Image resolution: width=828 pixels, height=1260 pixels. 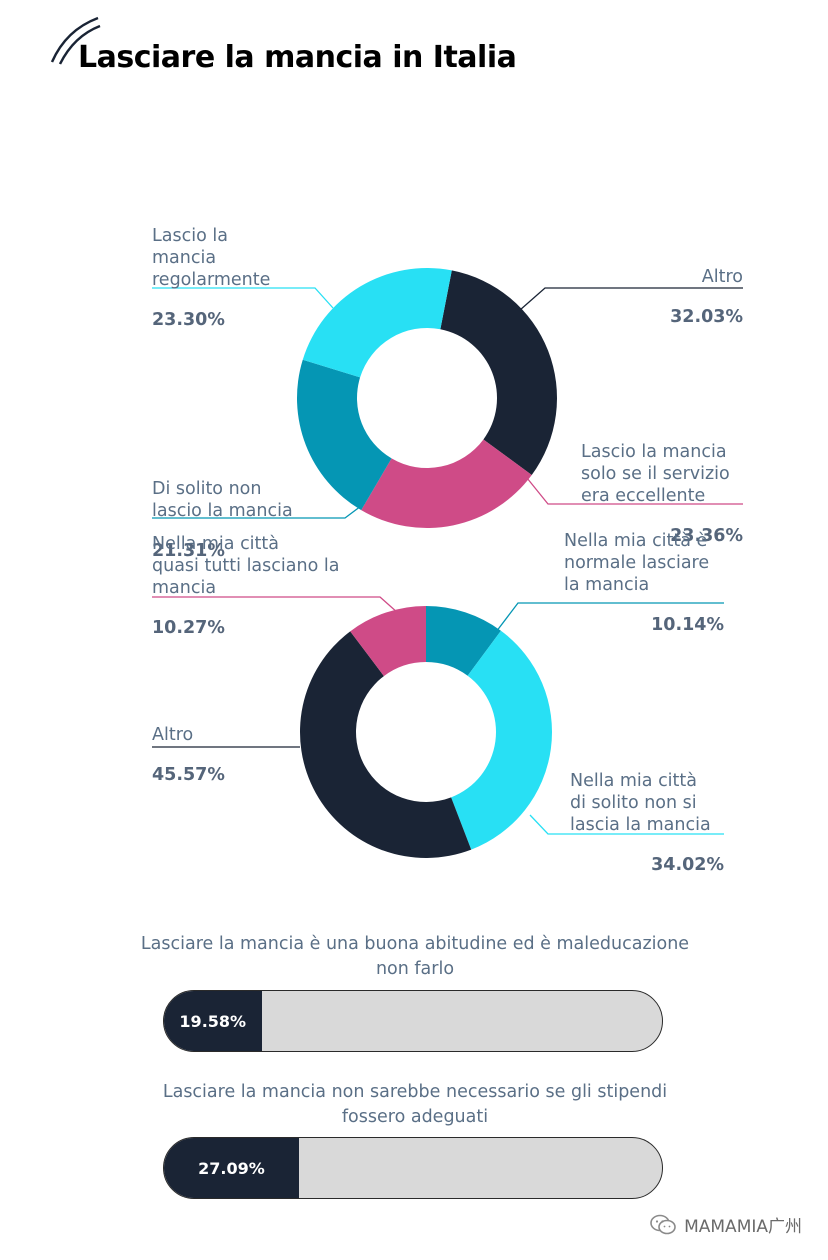 What do you see at coordinates (211, 280) in the screenshot?
I see `donut1-label-3-line-2: regolarmente` at bounding box center [211, 280].